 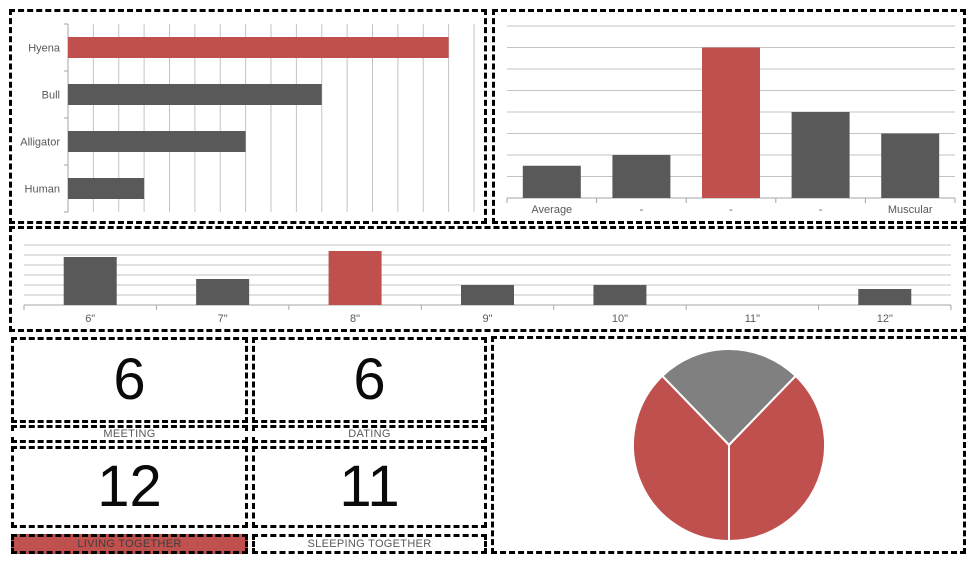 I want to click on axis-label-bull: Bull, so click(x=51, y=96).